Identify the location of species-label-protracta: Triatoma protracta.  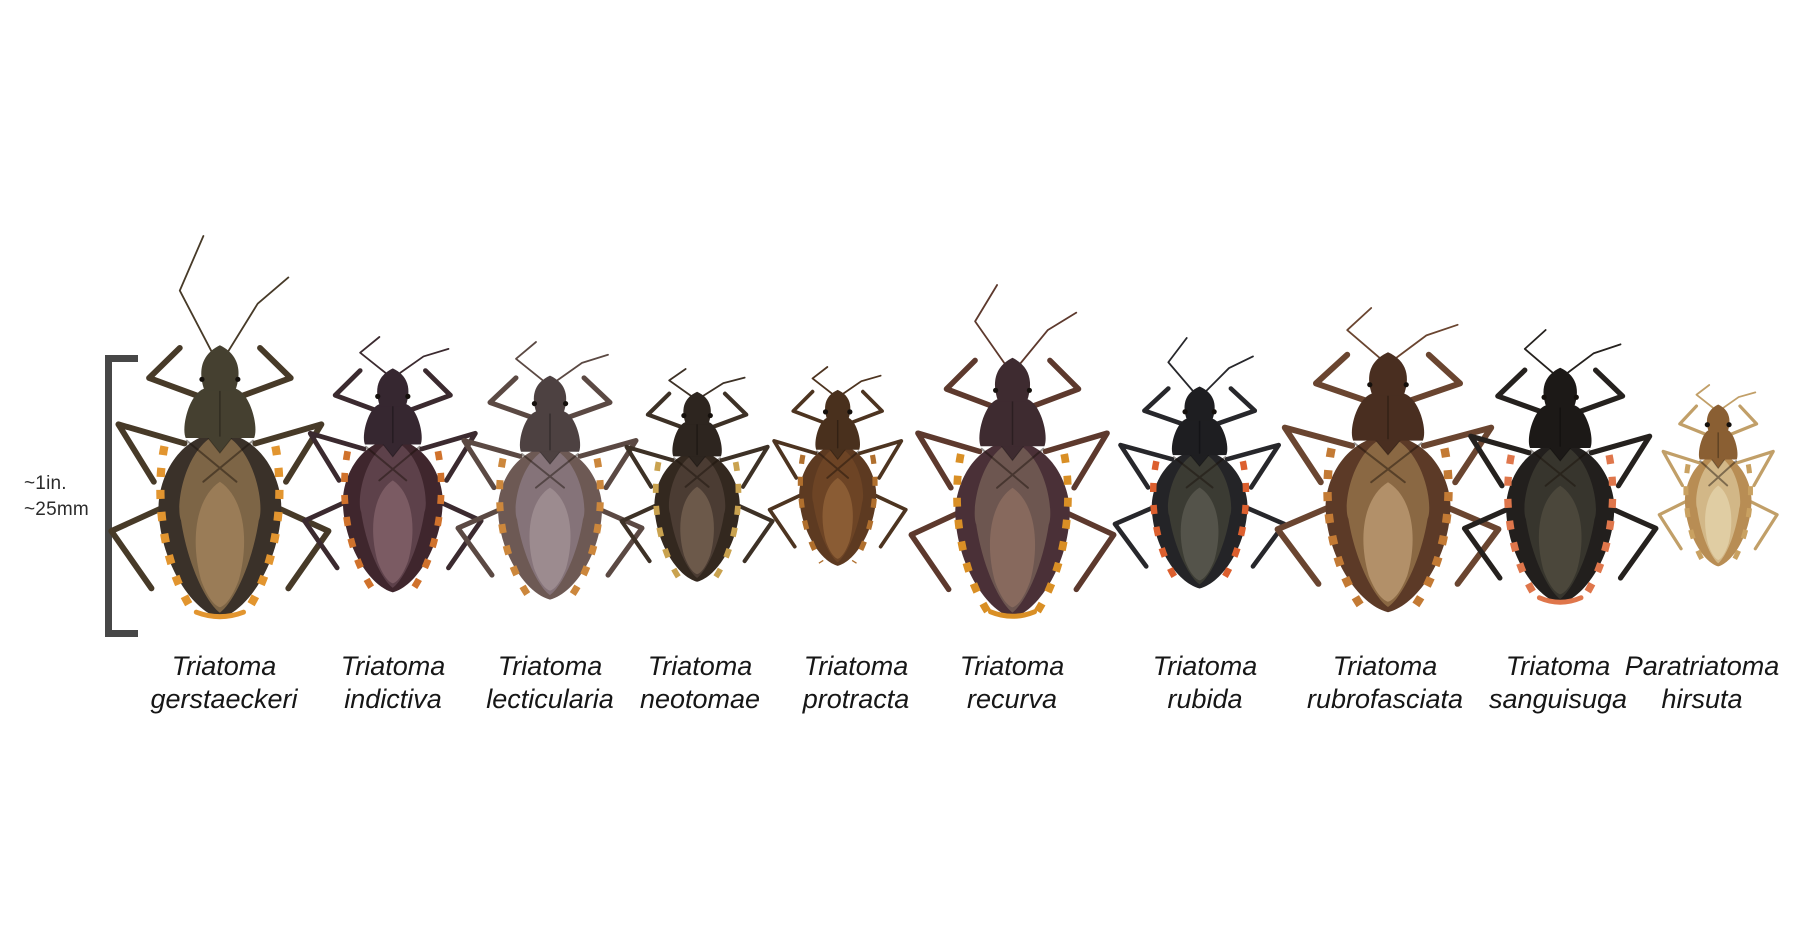
(856, 683).